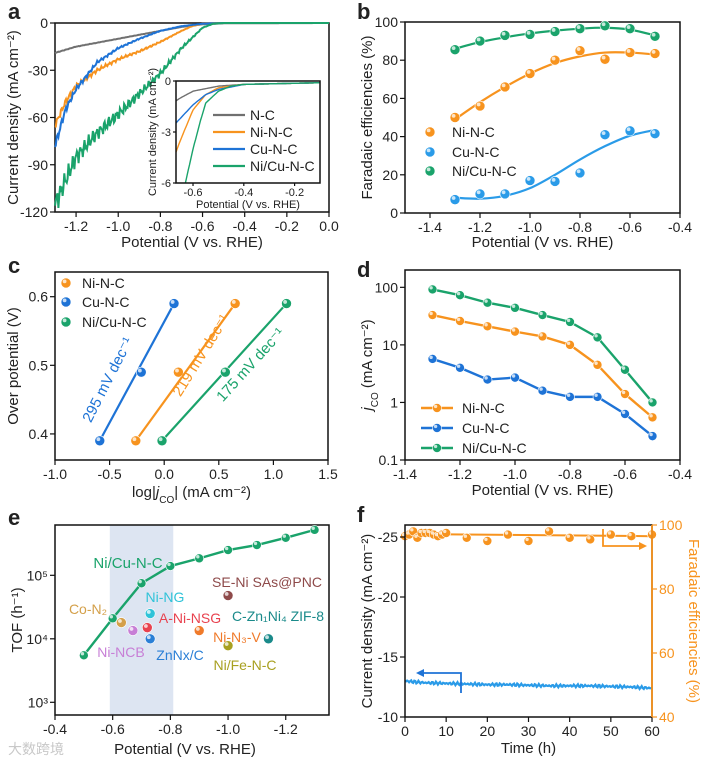 This screenshot has width=706, height=769. I want to click on legend-label: N-C, so click(262, 115).